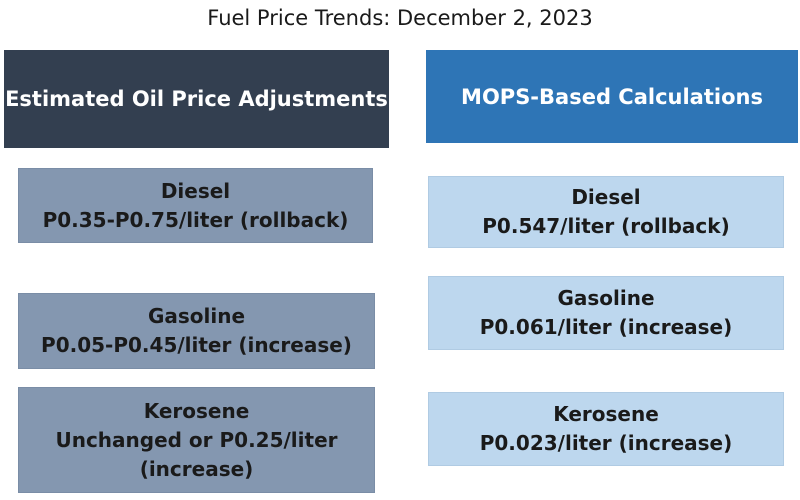 The image size is (800, 500). I want to click on estimated-diesel-detail: P0.35-P0.75/liter (rollback), so click(195, 219).